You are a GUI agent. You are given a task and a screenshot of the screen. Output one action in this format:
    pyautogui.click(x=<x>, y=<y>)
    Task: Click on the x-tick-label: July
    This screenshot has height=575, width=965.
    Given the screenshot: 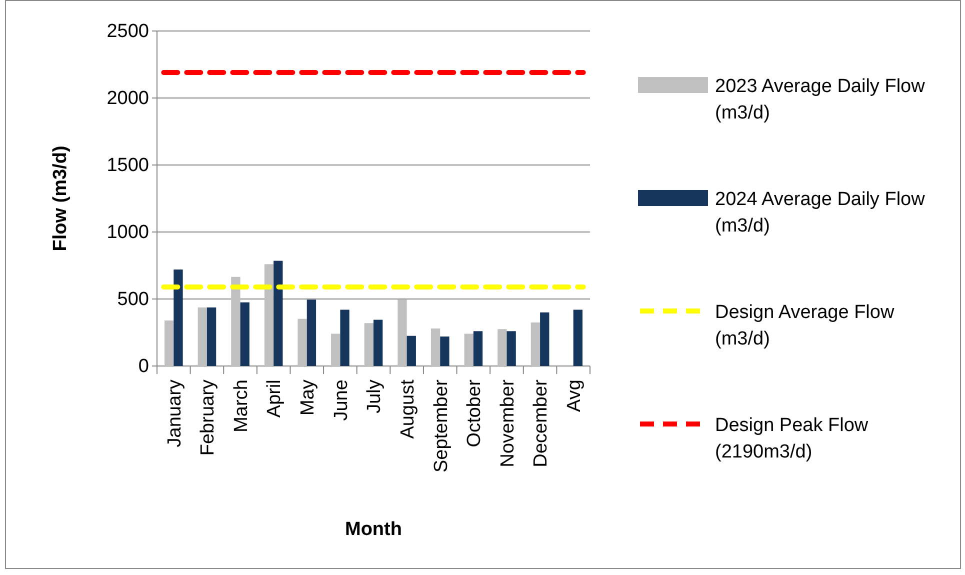 What is the action you would take?
    pyautogui.click(x=375, y=396)
    